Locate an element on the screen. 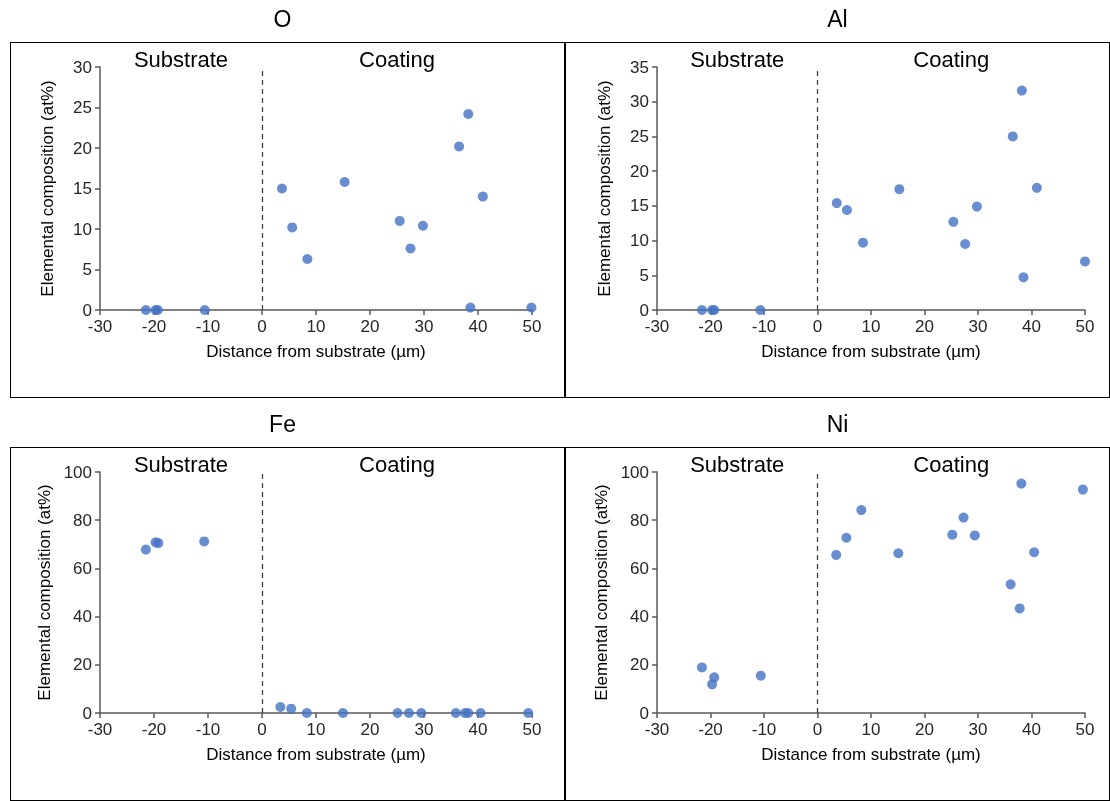  chart-title: O is located at coordinates (282, 18).